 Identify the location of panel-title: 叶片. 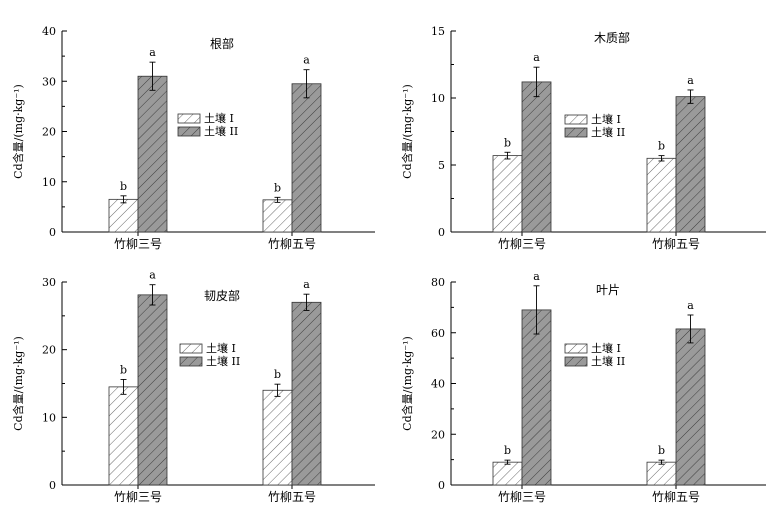
(608, 290).